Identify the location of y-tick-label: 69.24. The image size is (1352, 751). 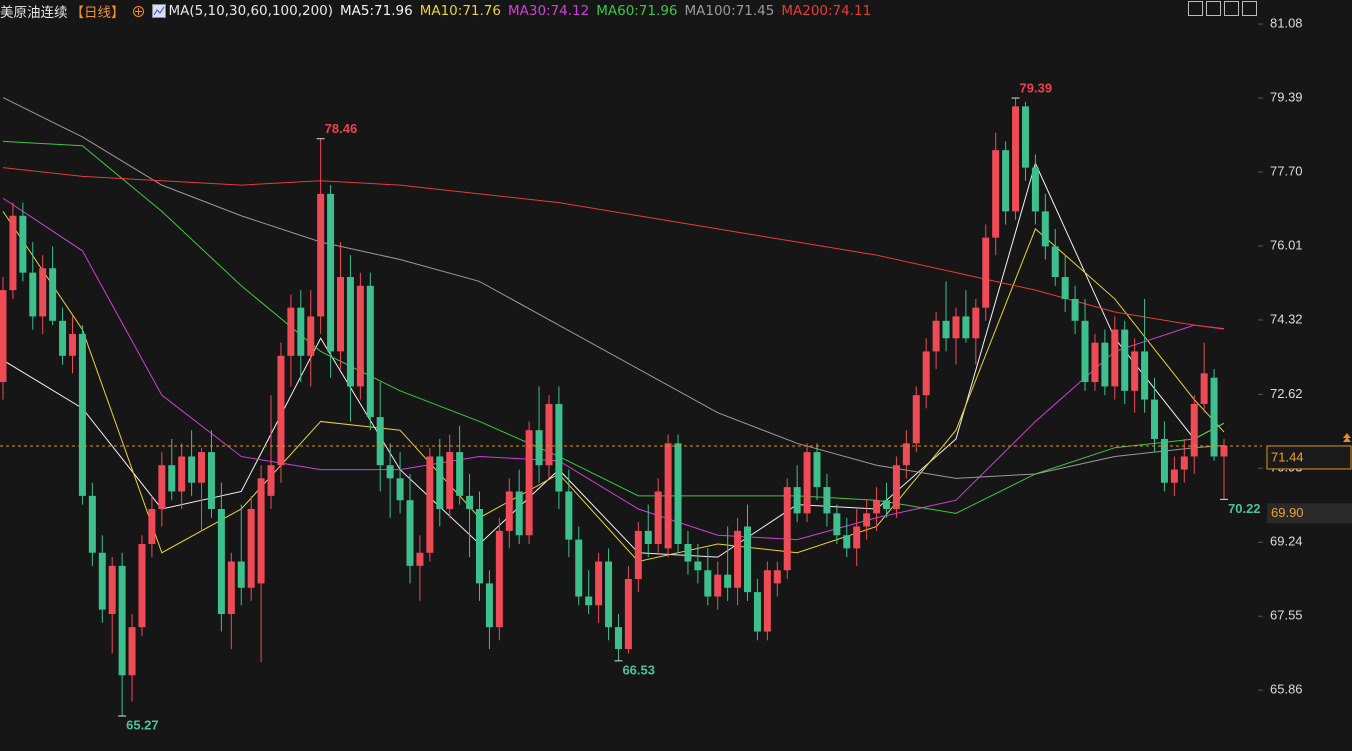
(1286, 541).